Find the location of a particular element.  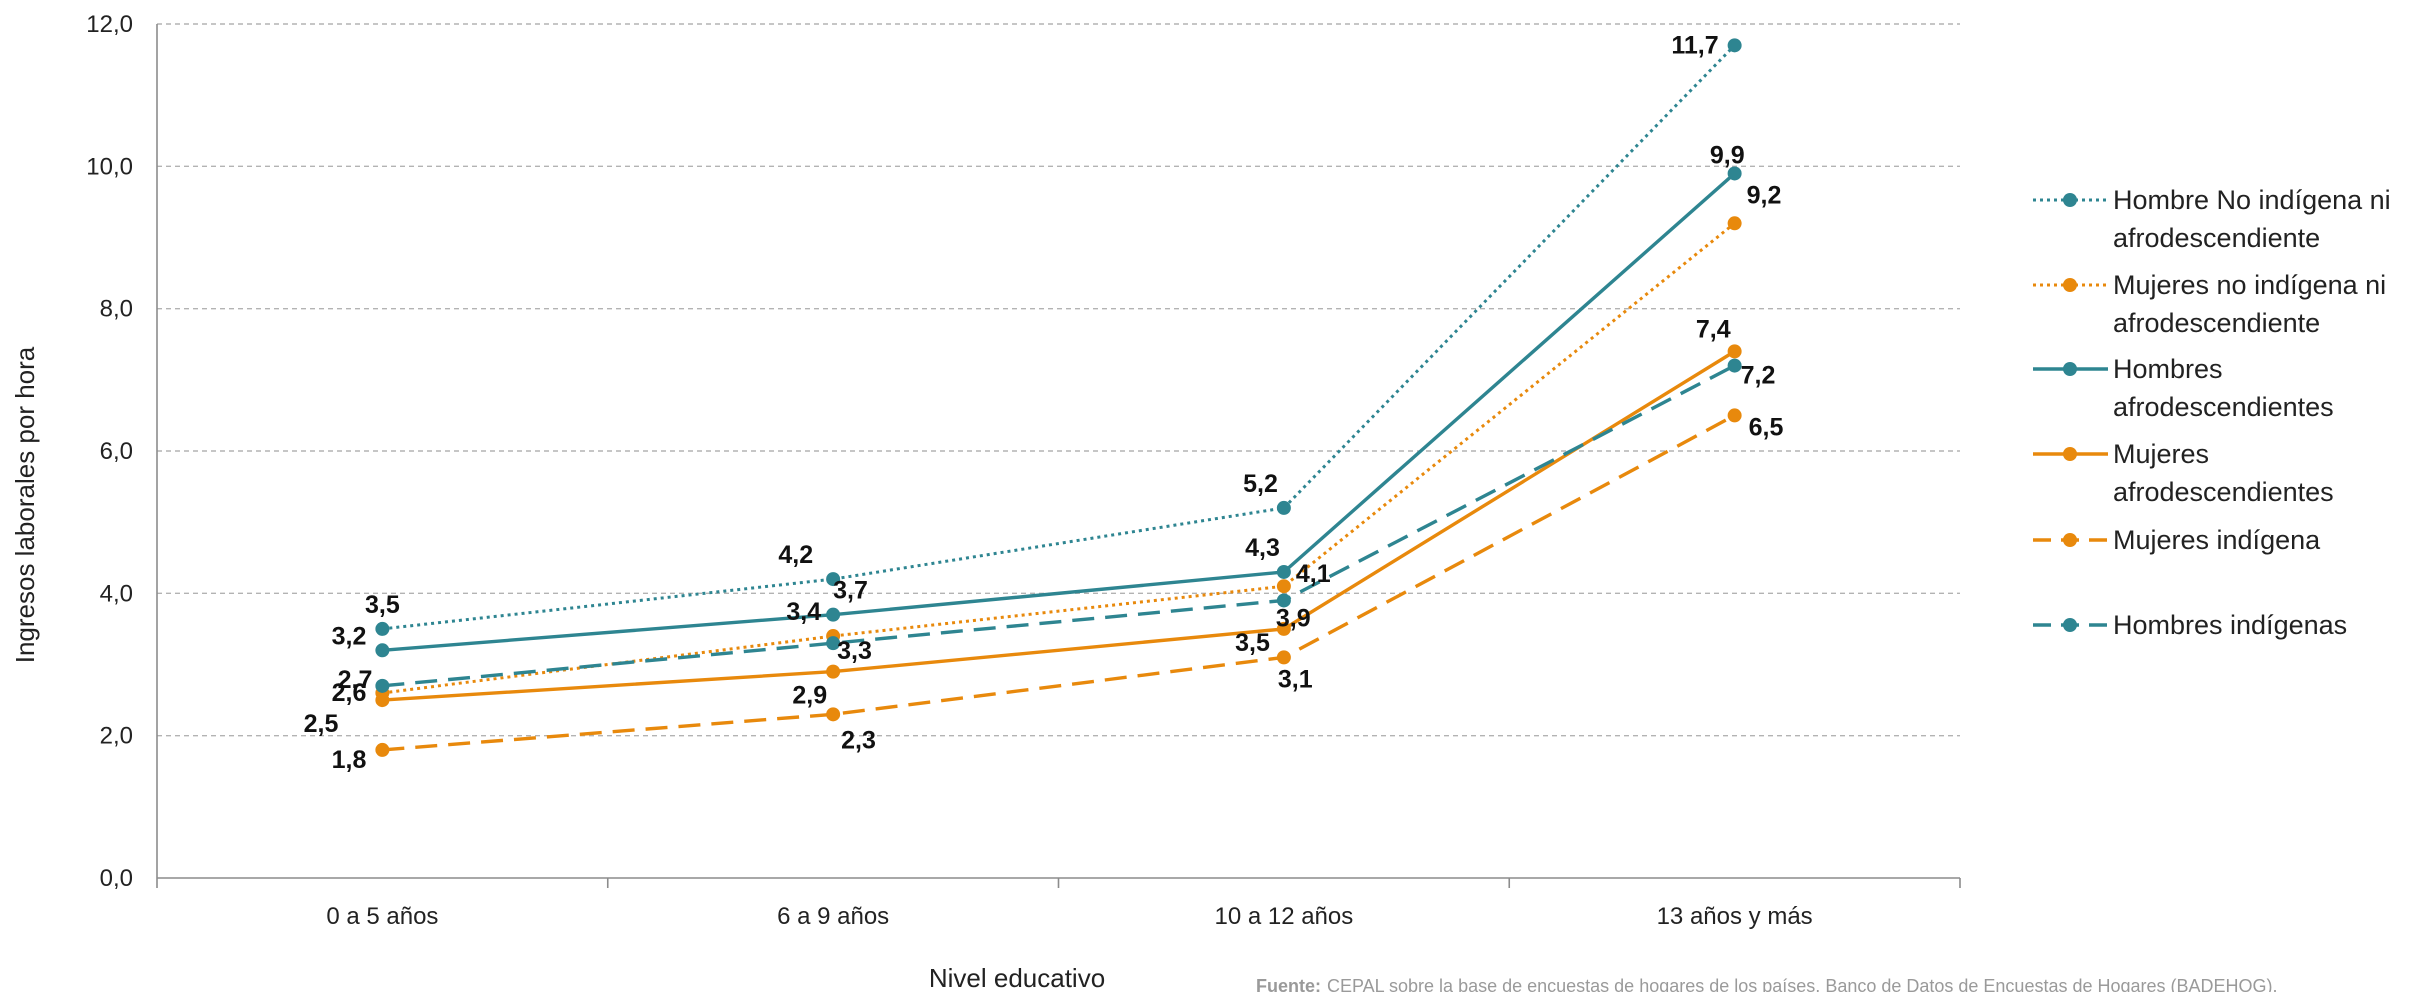

data-label: 3,7 is located at coordinates (850, 591).